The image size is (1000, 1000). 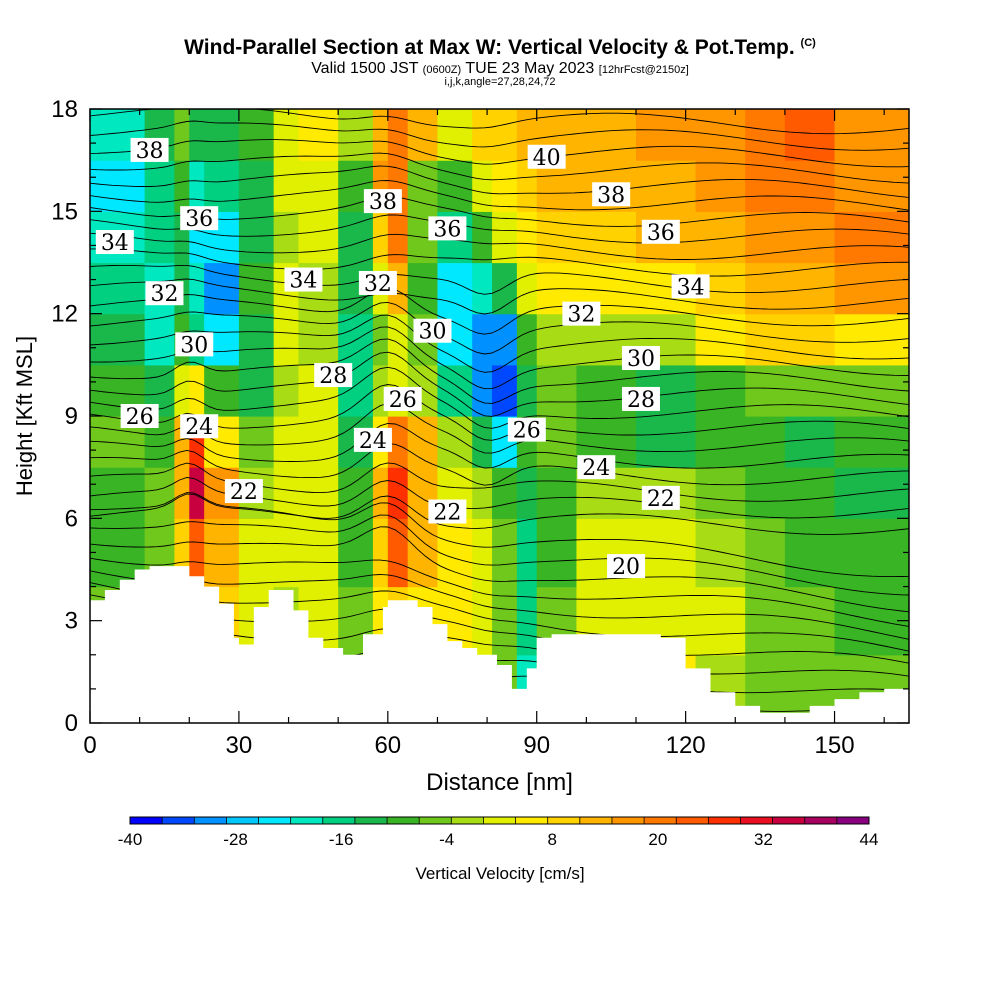 I want to click on valid-date: TUE 23 May 2023, so click(x=530, y=68).